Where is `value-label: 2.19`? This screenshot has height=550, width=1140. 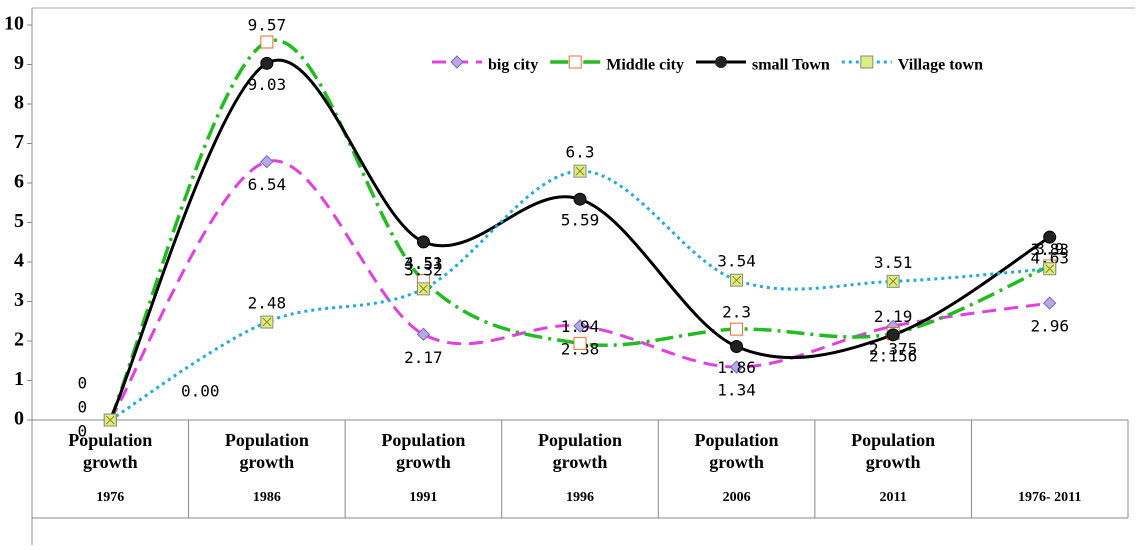
value-label: 2.19 is located at coordinates (893, 316).